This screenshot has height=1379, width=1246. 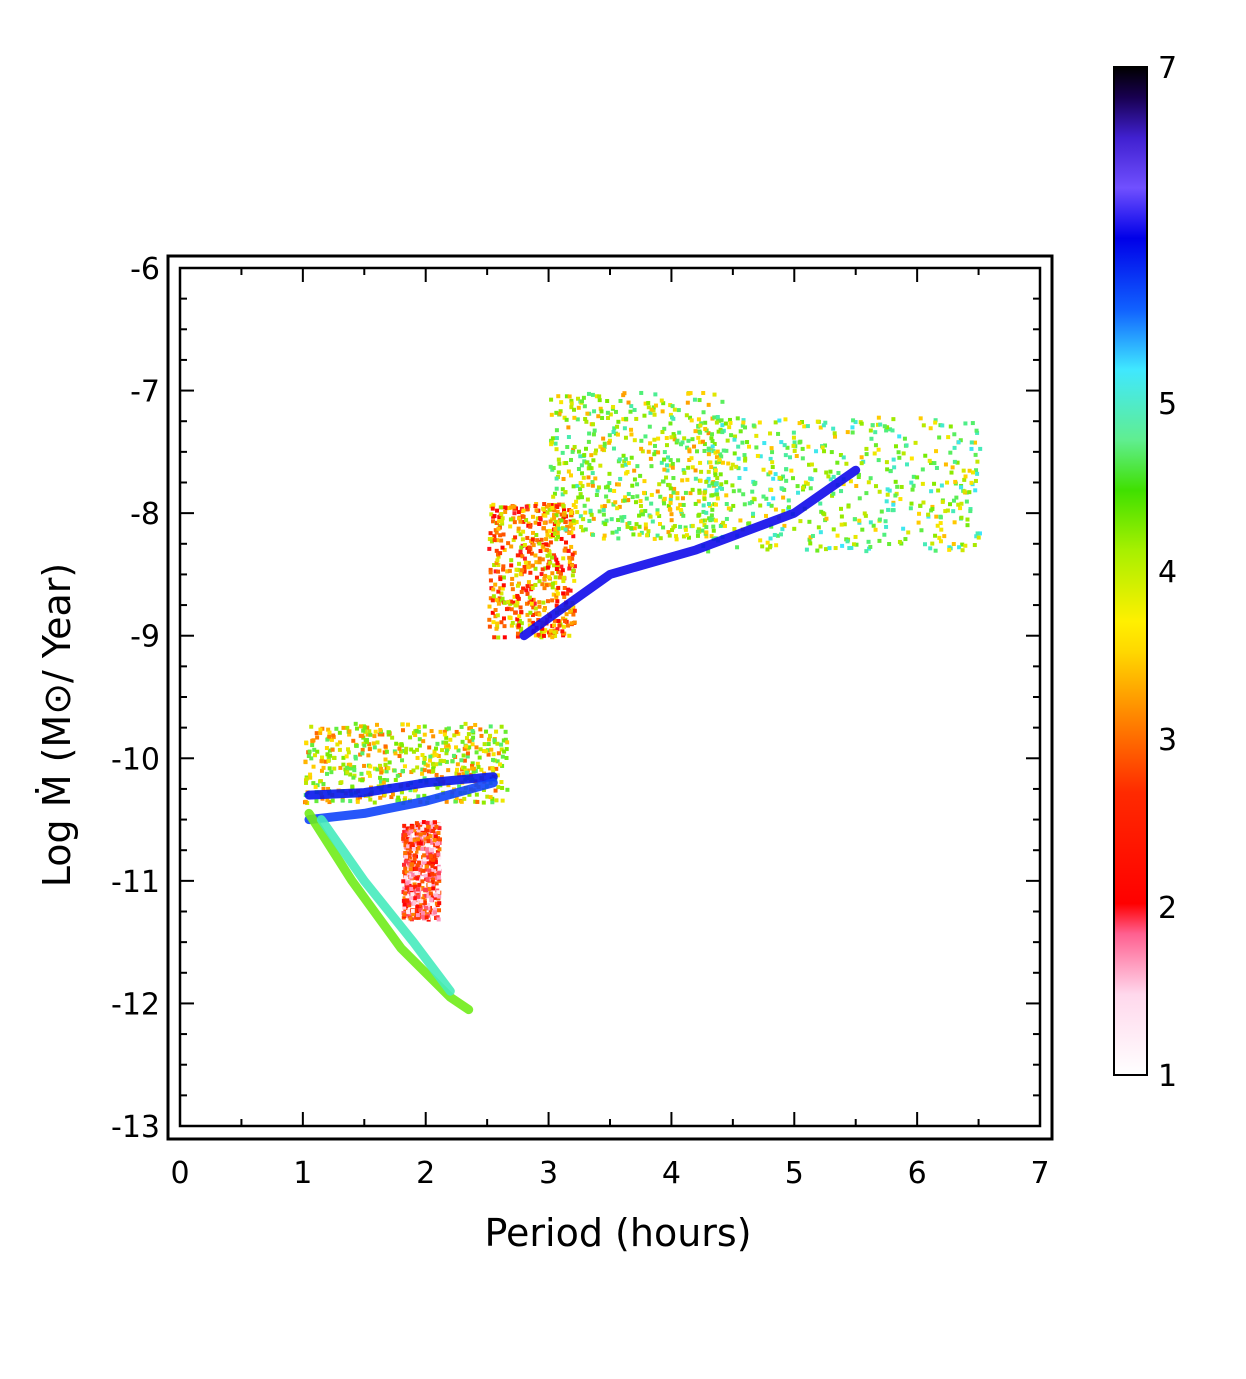 I want to click on colorbar-tick-label: 2, so click(x=1167, y=908).